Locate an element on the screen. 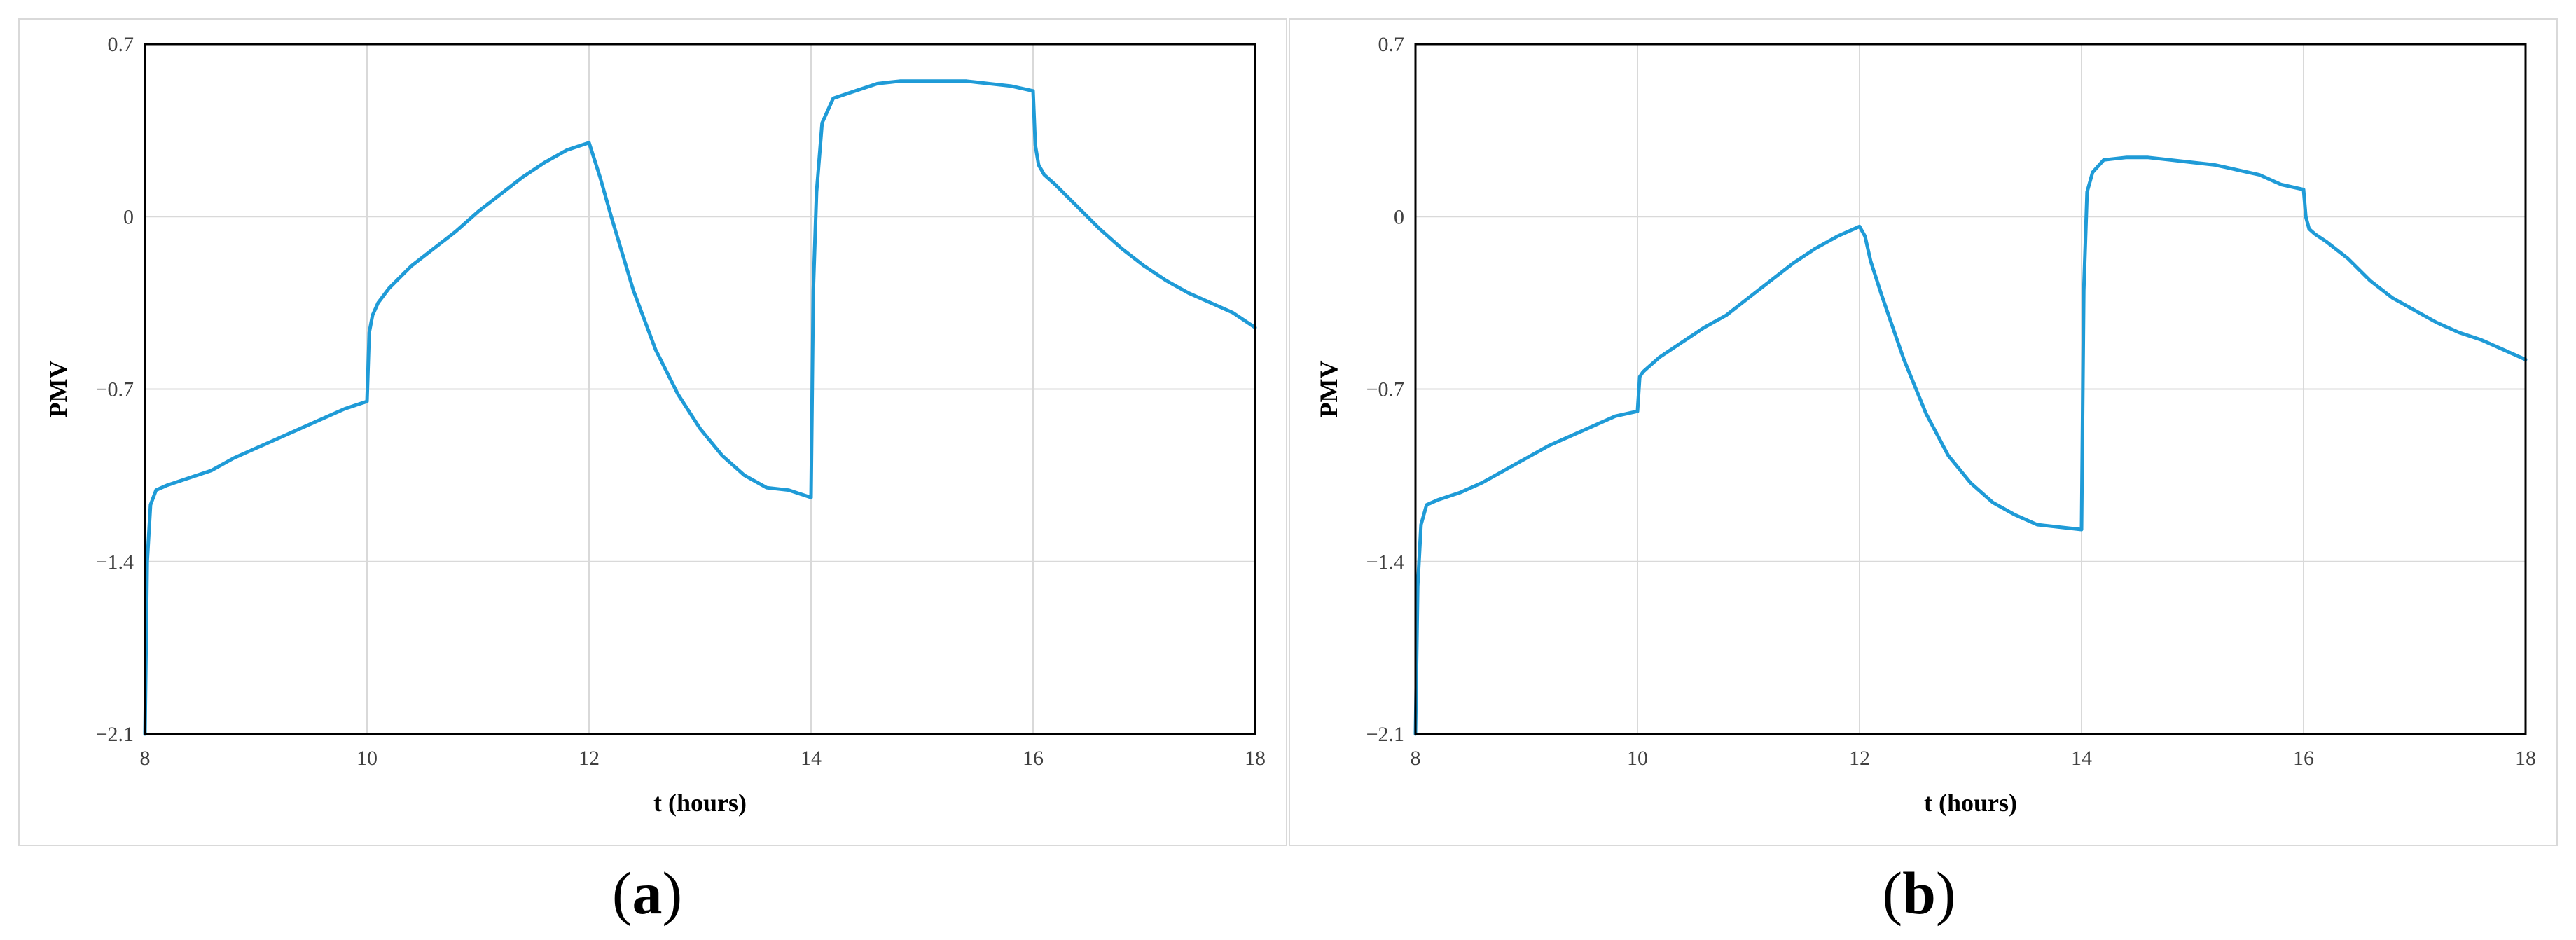 This screenshot has width=2576, height=940. chart-a-y-ticks: −2.1 −1.4 −0.7 0 0.7 is located at coordinates (115, 389).